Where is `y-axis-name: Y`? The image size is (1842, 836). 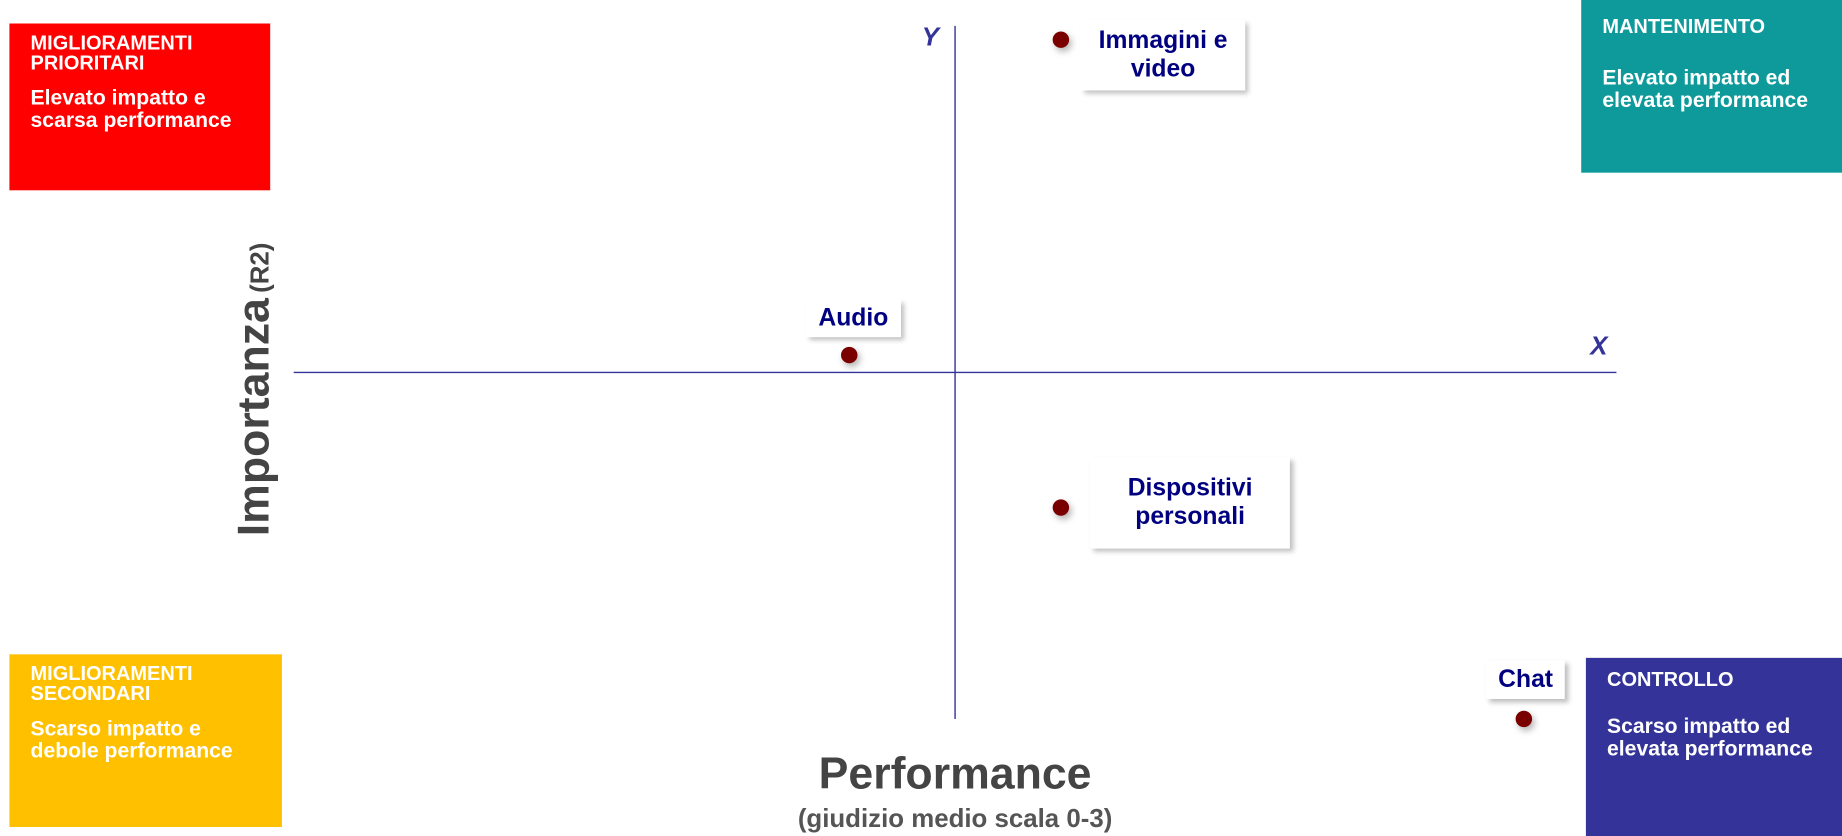 y-axis-name: Y is located at coordinates (932, 38).